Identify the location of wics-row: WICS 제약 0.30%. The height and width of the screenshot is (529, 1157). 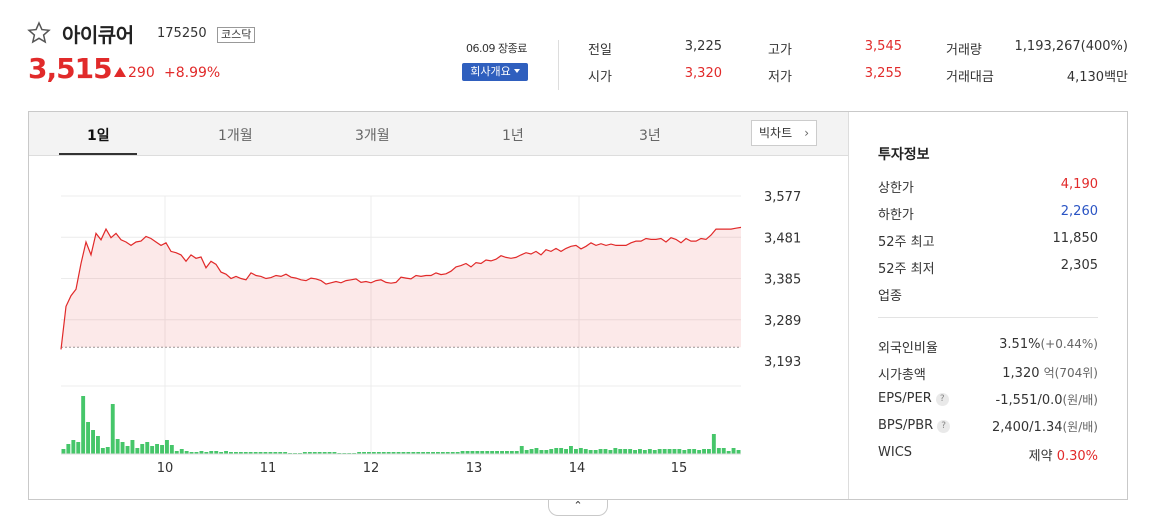
(988, 454).